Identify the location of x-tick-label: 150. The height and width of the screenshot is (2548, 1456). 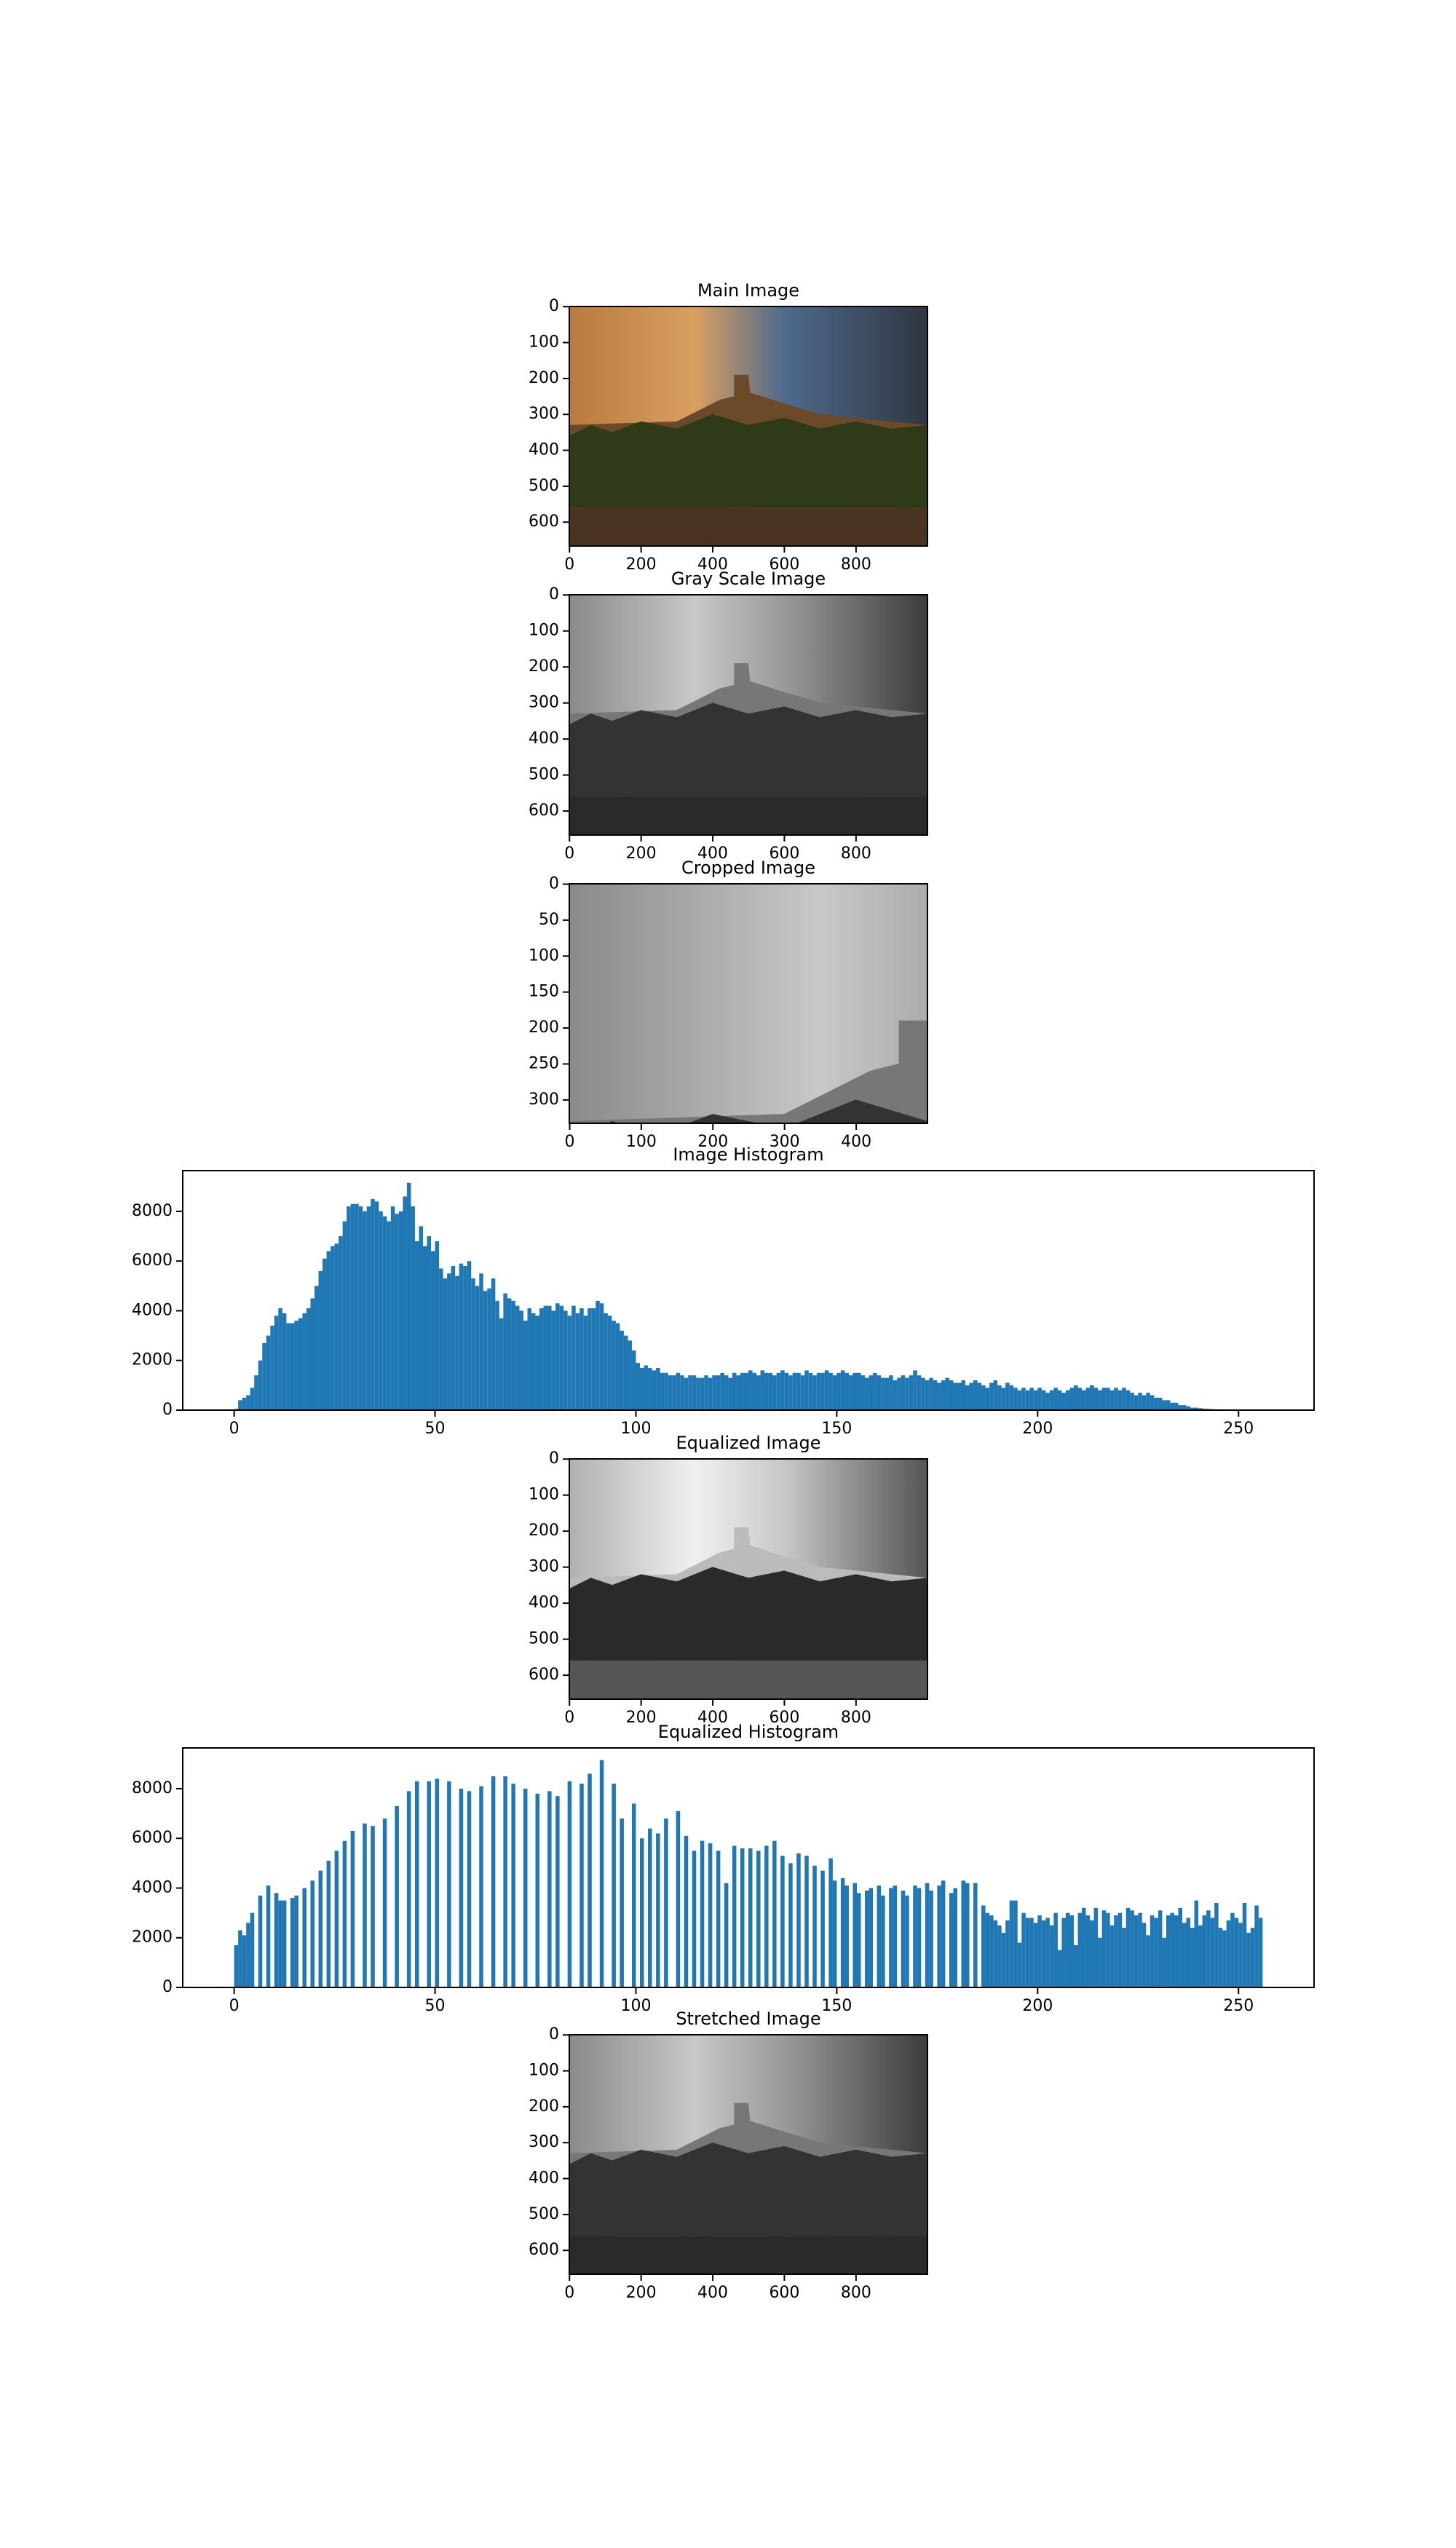
(836, 1429).